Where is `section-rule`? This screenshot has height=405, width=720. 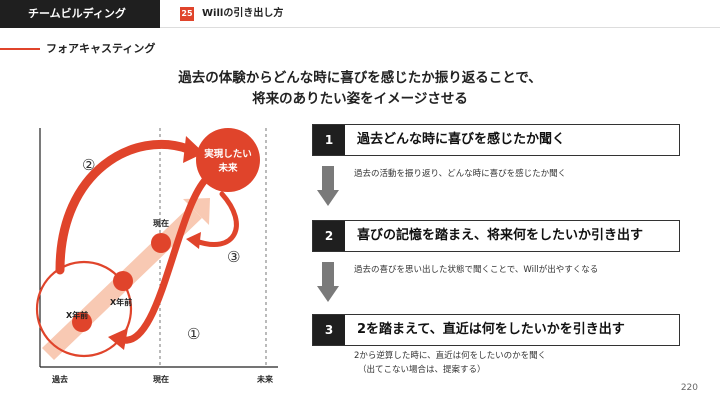
section-rule is located at coordinates (20, 49).